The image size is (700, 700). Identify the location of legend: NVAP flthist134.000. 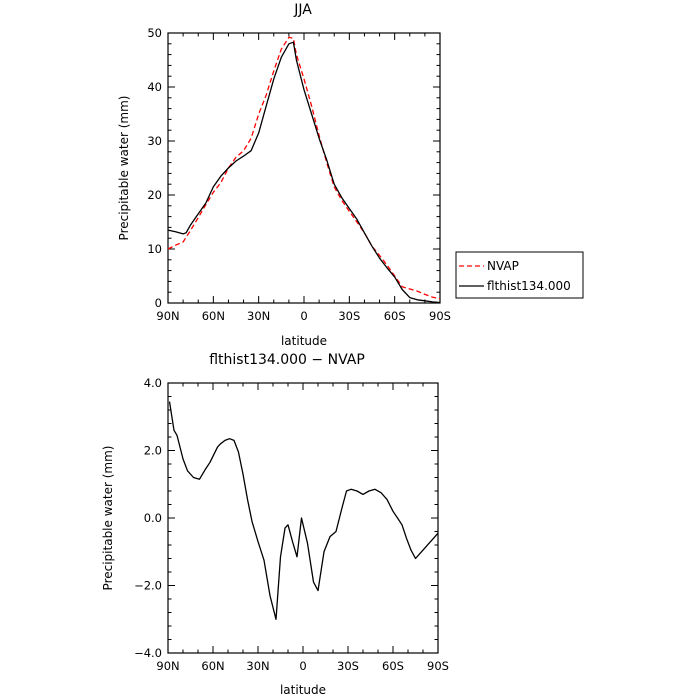
(519, 275).